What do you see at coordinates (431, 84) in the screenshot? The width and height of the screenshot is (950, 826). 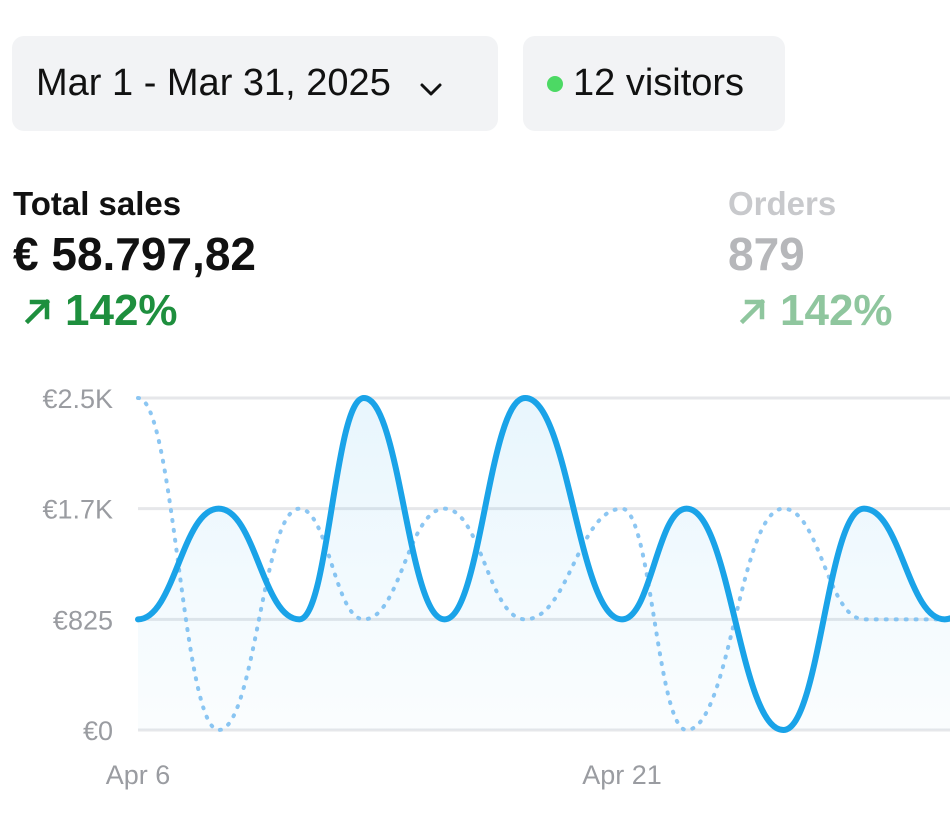 I see `chevron-down-icon` at bounding box center [431, 84].